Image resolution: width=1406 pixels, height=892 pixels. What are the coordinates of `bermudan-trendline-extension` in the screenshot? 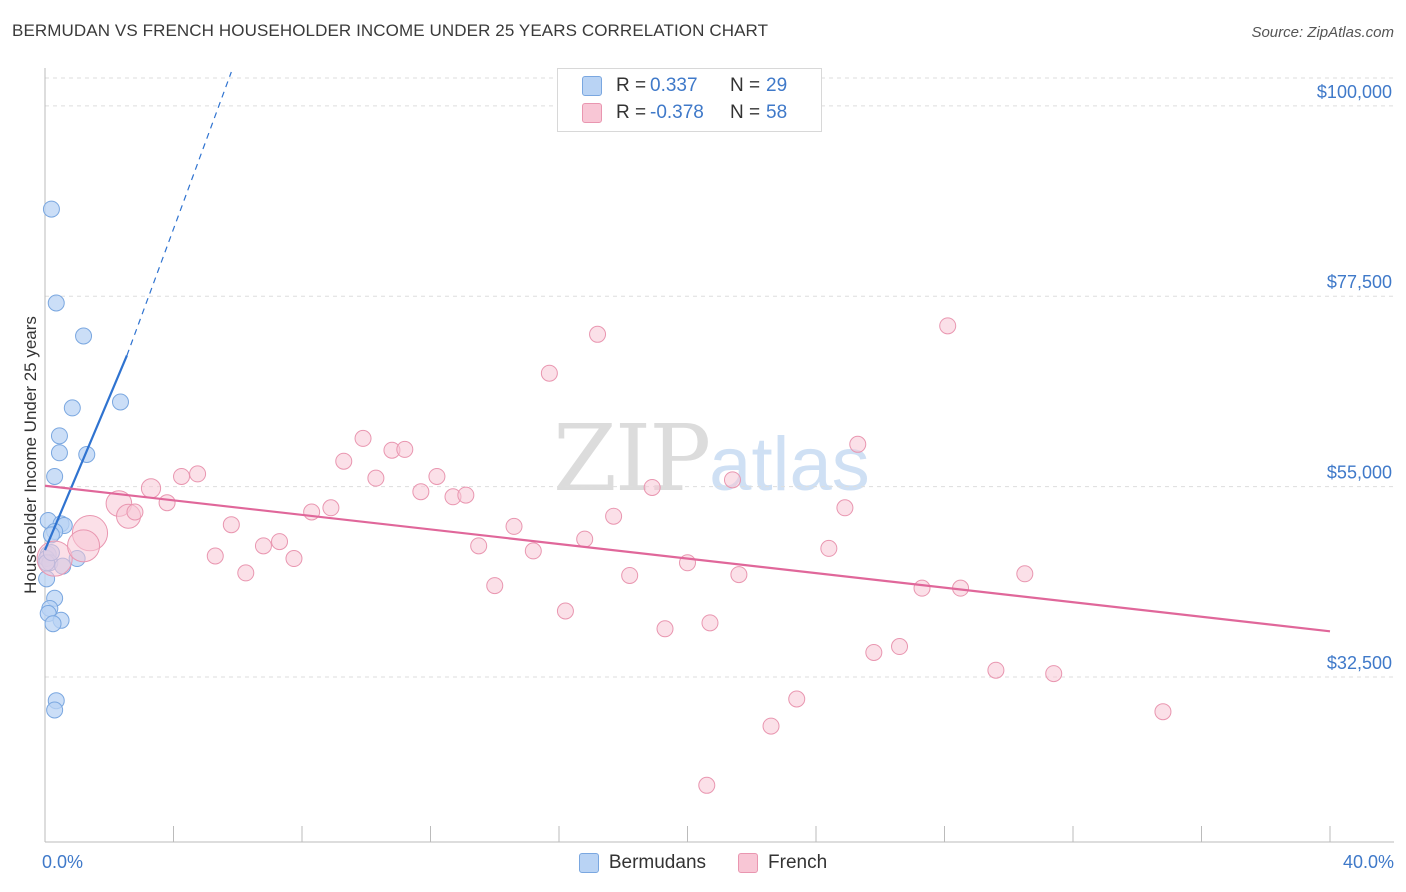 It's located at (179, 213).